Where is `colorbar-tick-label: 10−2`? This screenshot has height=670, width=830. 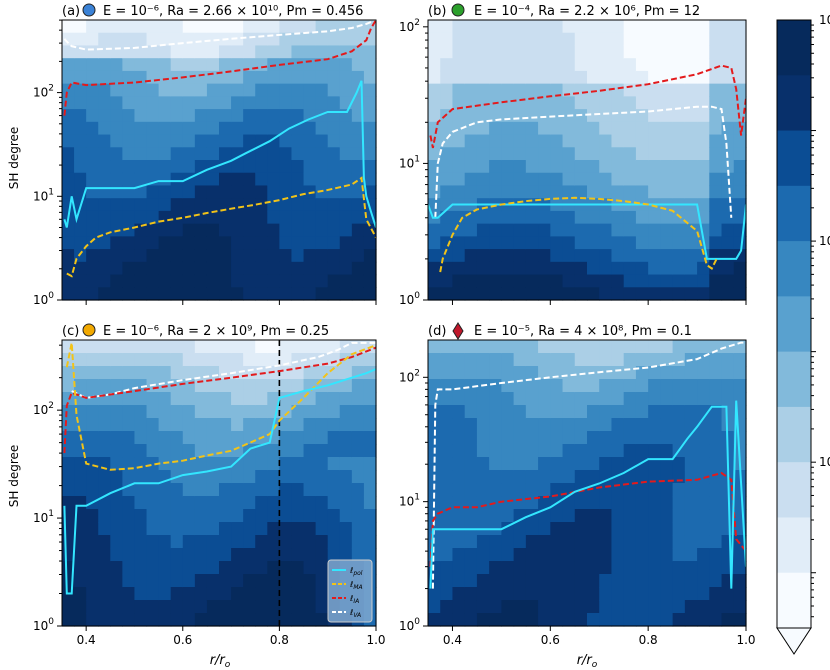 colorbar-tick-label: 10−2 is located at coordinates (824, 240).